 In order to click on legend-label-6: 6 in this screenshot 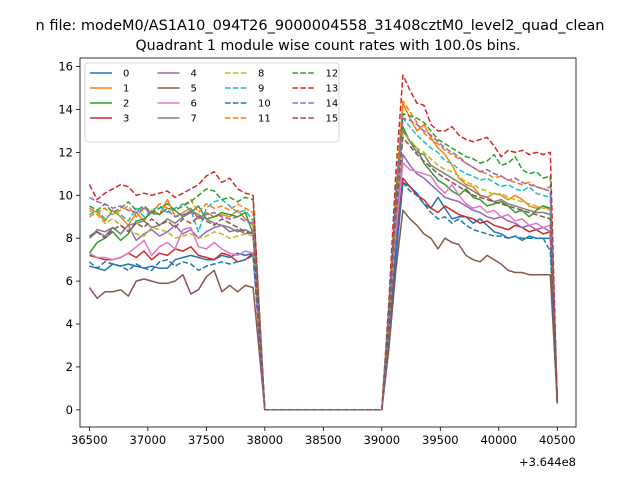, I will do `click(194, 104)`.